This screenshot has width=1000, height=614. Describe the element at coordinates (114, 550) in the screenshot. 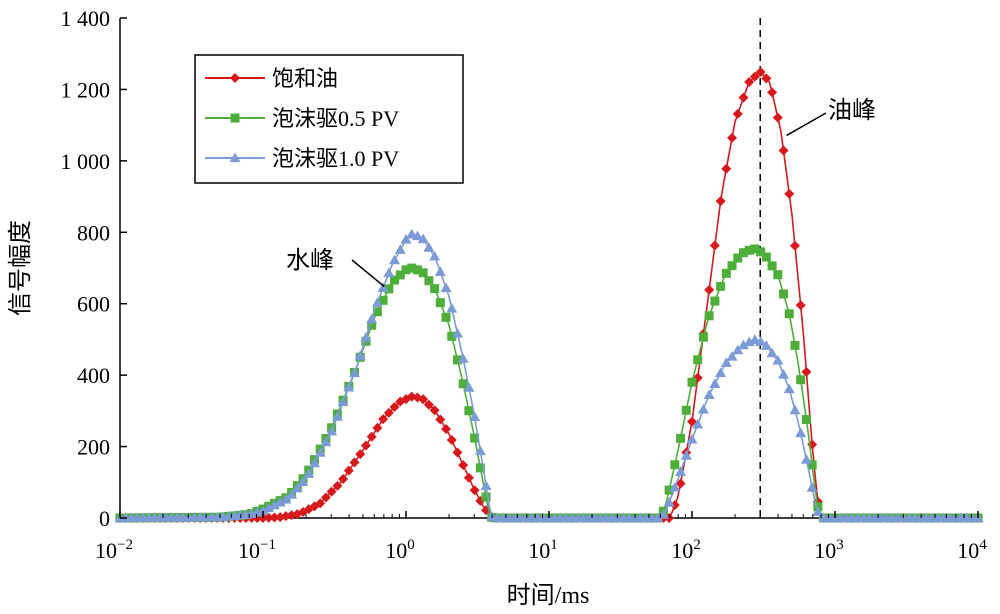

I see `x-tick-label: 10⁻²` at that location.